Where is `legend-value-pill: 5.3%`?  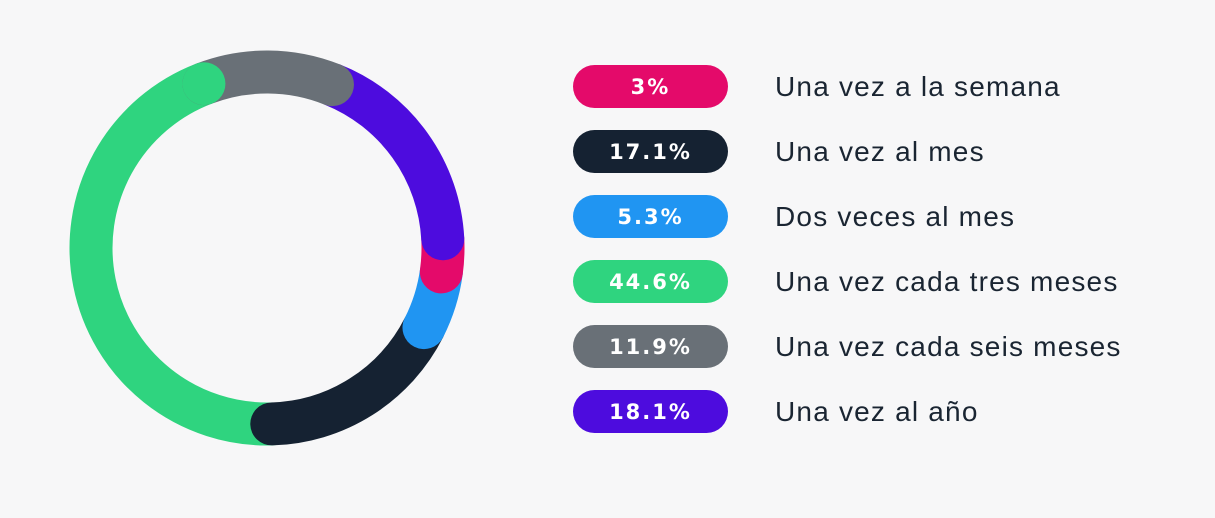
legend-value-pill: 5.3% is located at coordinates (650, 216).